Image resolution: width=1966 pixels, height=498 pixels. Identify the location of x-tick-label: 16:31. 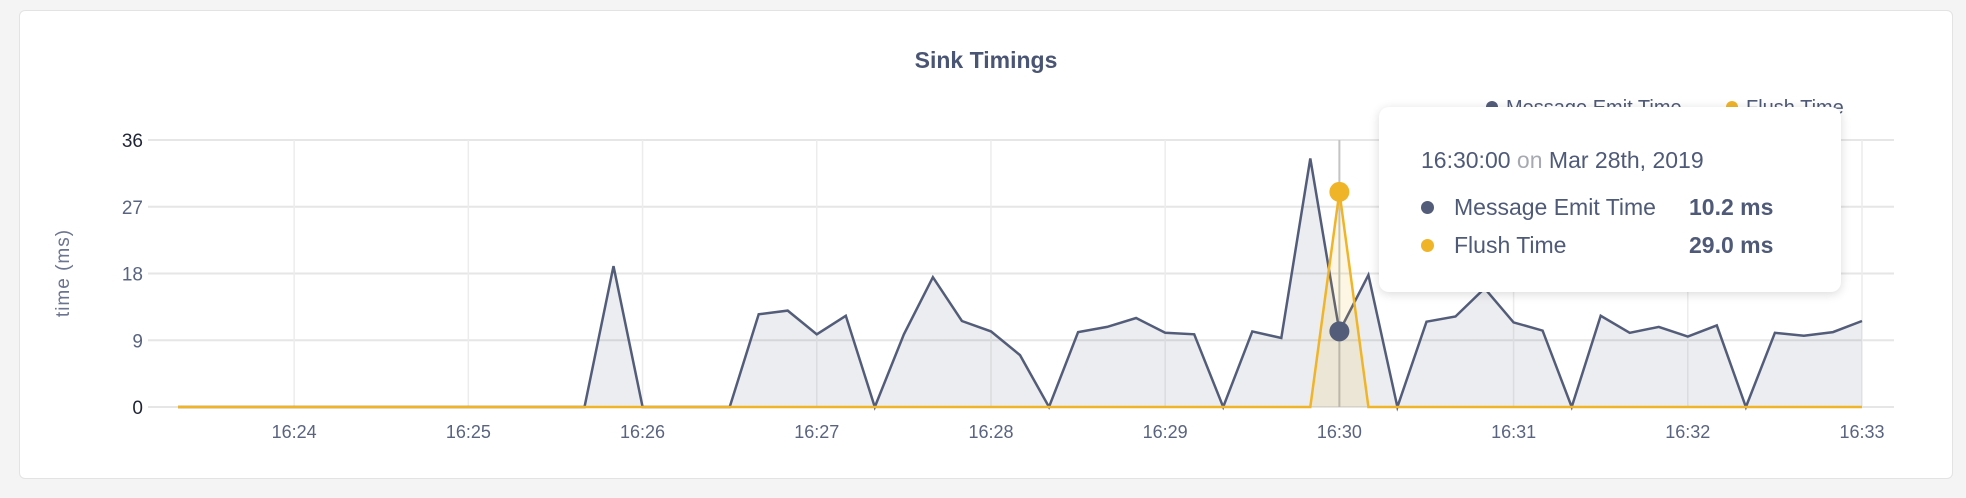
(1513, 432).